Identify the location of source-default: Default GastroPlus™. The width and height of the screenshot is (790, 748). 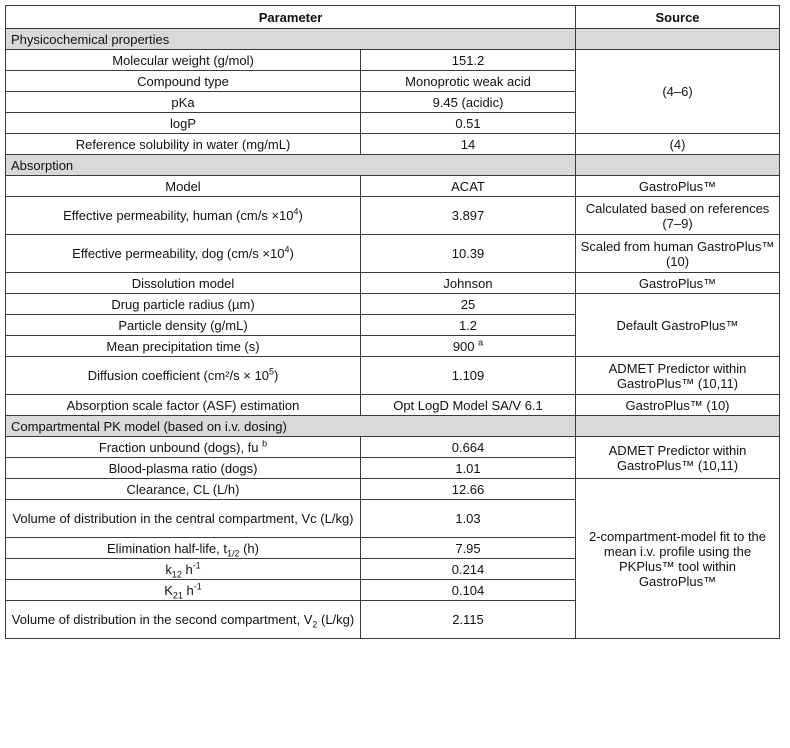
(678, 325).